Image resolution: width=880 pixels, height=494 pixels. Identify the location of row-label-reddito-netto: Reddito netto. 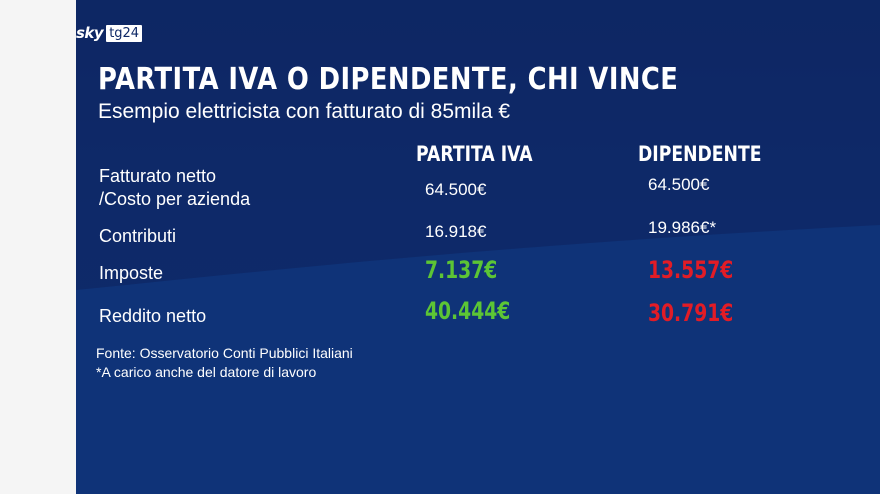
(153, 316).